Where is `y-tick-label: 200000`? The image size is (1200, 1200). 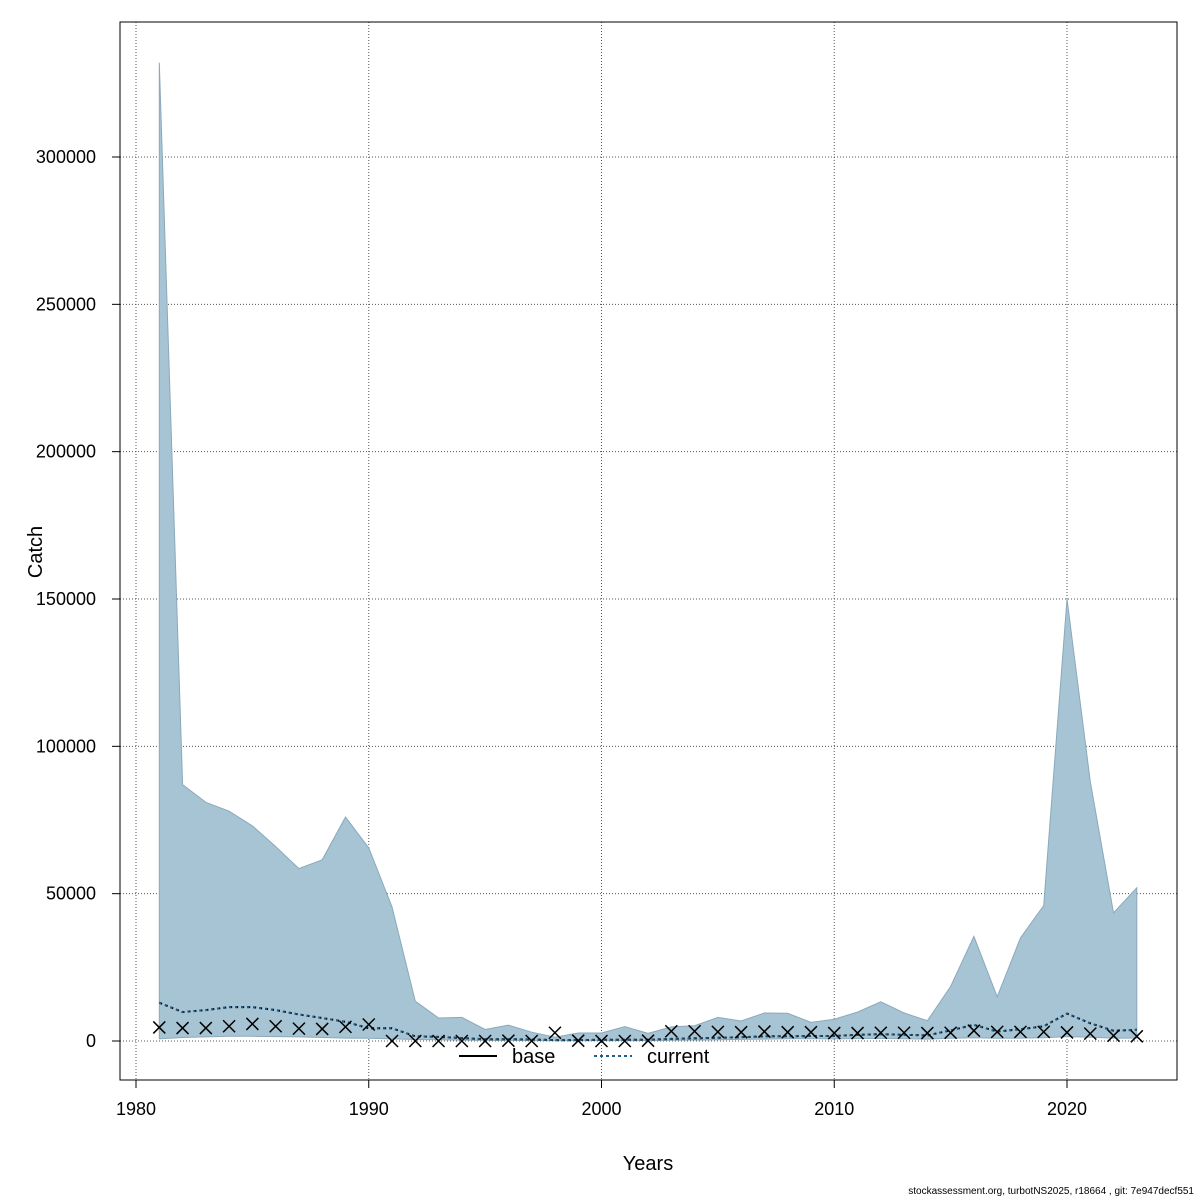
y-tick-label: 200000 is located at coordinates (66, 452).